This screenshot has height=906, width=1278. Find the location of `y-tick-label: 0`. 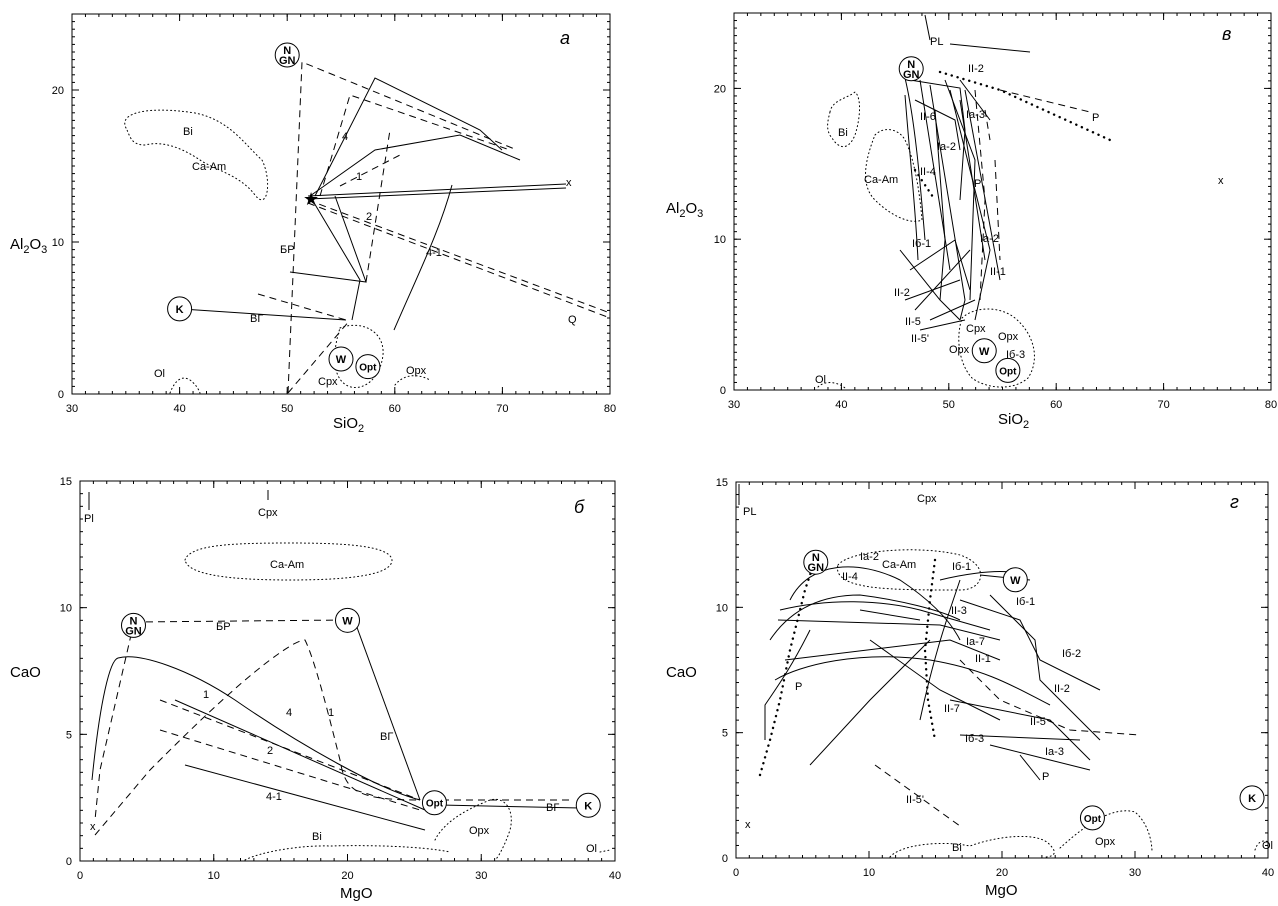

y-tick-label: 0 is located at coordinates (723, 391).